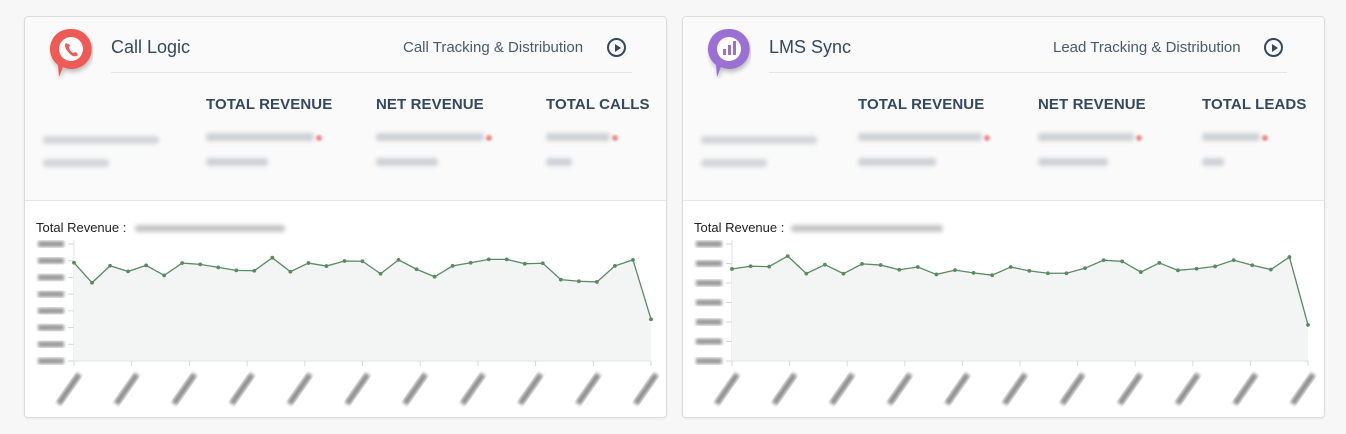 The image size is (1346, 434). I want to click on total-revenue-current, so click(260, 137).